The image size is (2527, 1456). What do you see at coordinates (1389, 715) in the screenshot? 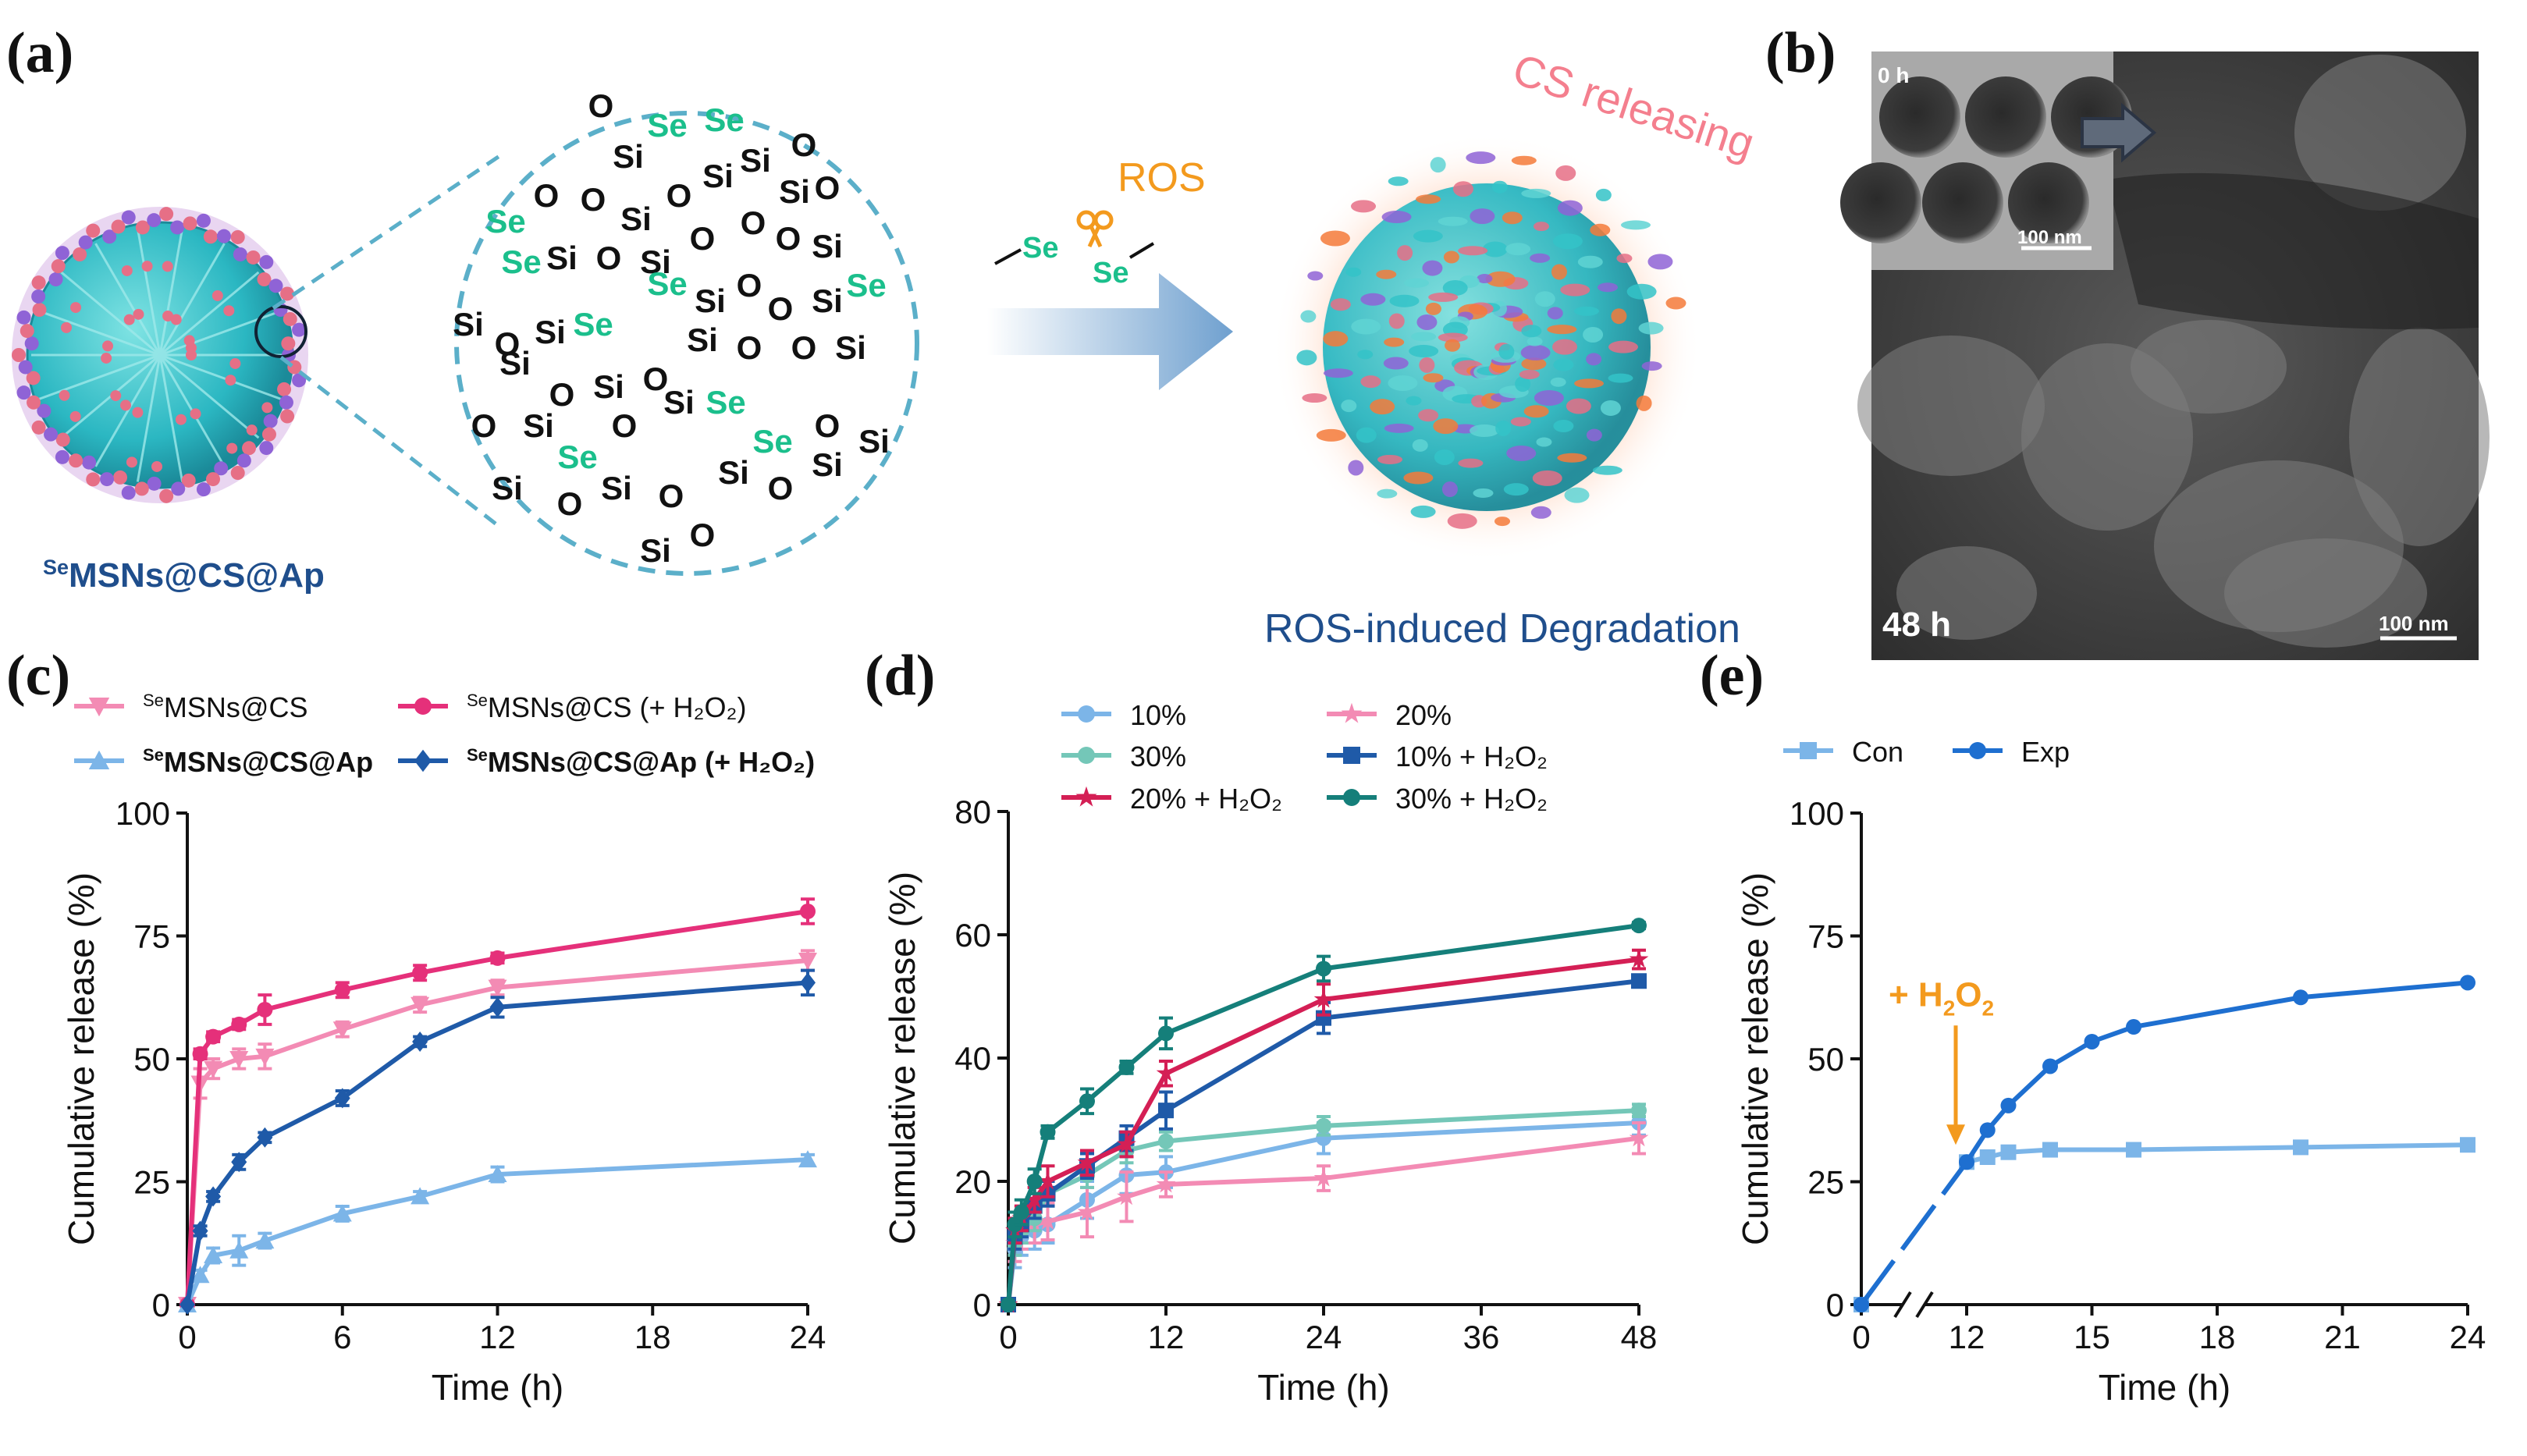
I see `legend-item: 20%` at bounding box center [1389, 715].